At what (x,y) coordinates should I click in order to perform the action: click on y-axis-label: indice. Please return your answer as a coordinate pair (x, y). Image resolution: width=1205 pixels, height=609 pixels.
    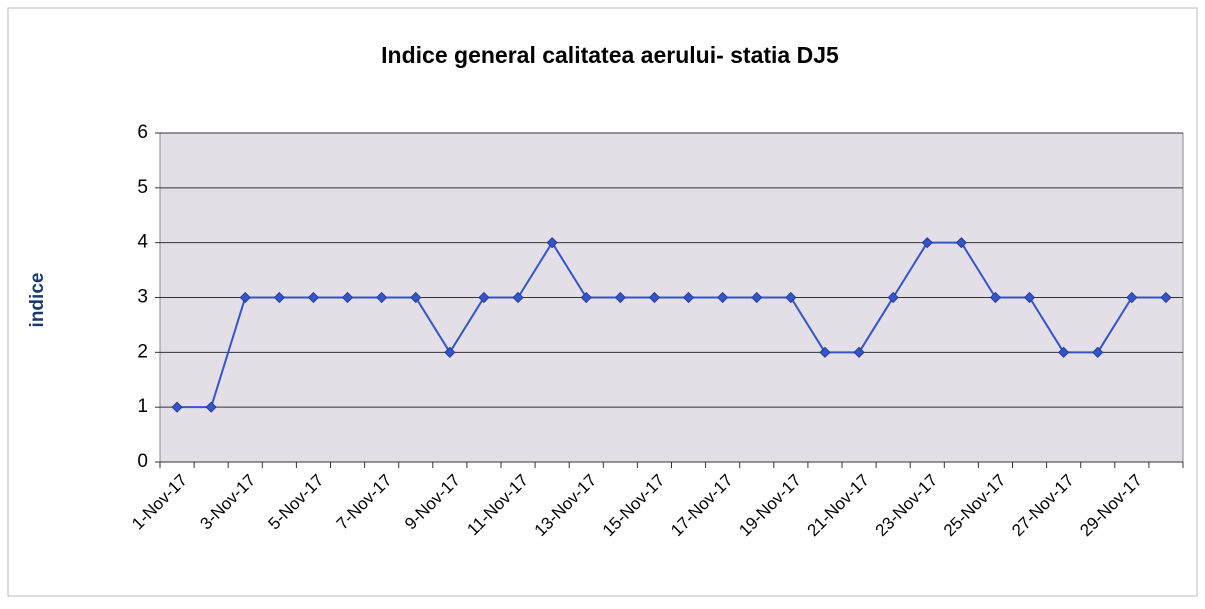
    Looking at the image, I should click on (37, 300).